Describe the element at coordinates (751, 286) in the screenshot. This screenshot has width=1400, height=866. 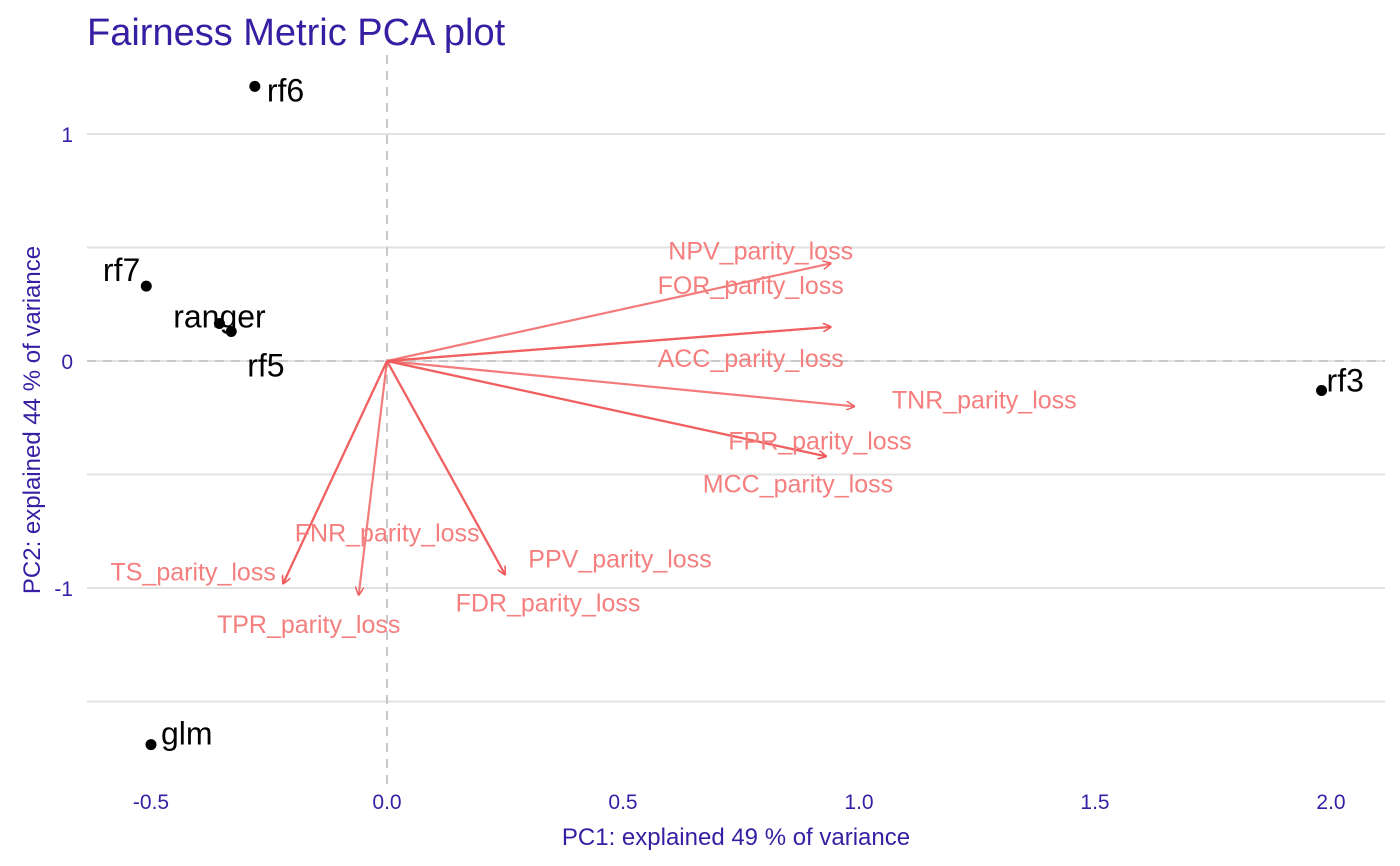
I see `loading-label: FOR_parity_loss` at that location.